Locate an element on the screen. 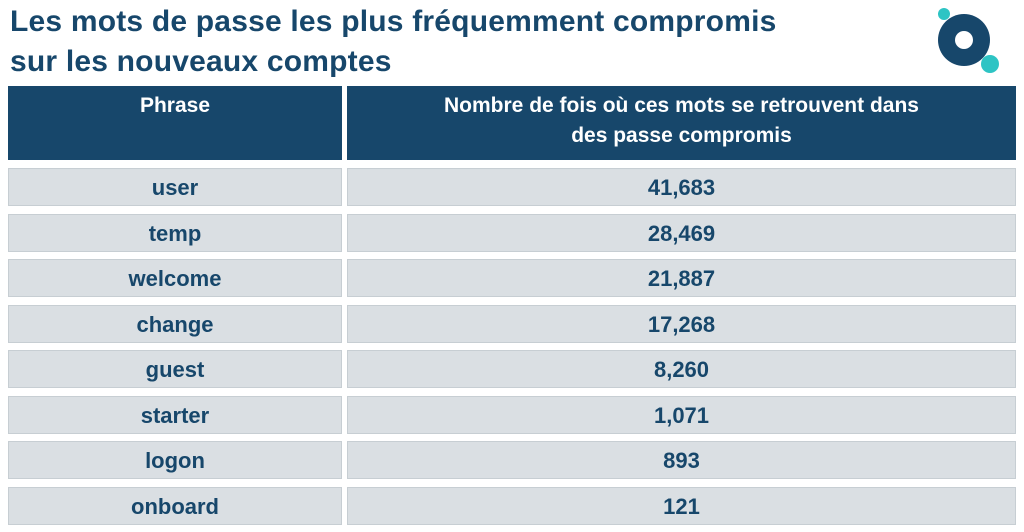  count-cell: 1,071 is located at coordinates (681, 414).